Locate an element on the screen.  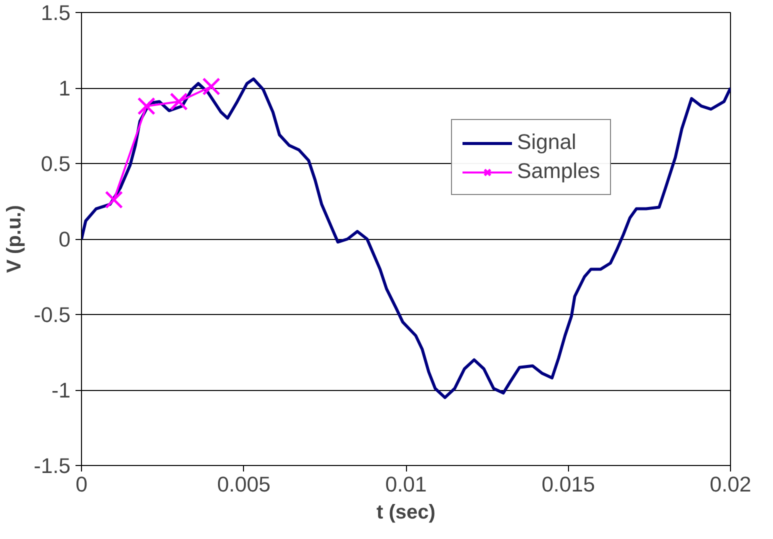
y-axis-title: V (p.u.) is located at coordinates (15, 239).